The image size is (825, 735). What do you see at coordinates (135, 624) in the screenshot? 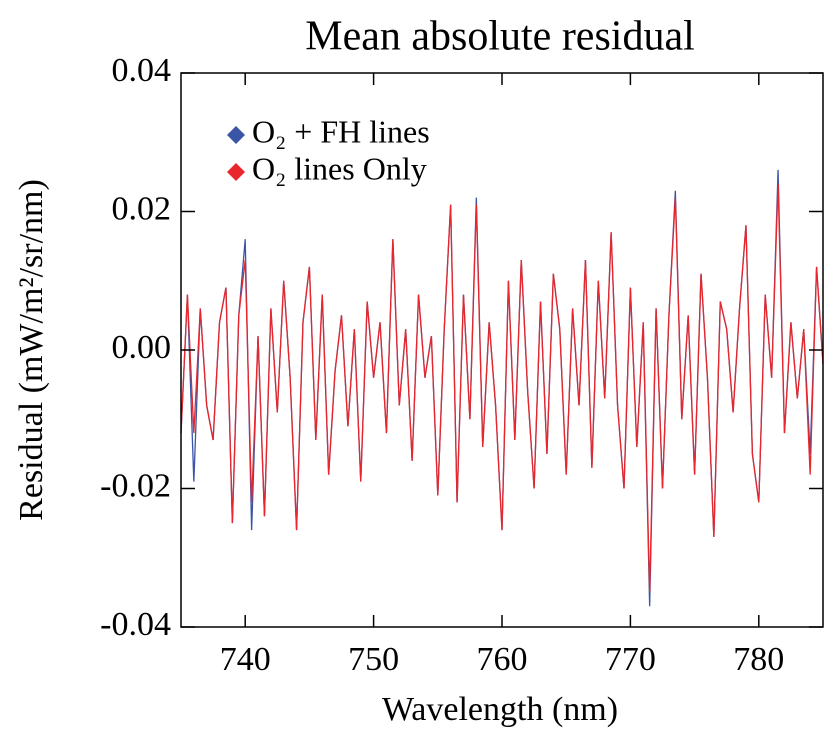
I see `y-tick-label: -0.04` at bounding box center [135, 624].